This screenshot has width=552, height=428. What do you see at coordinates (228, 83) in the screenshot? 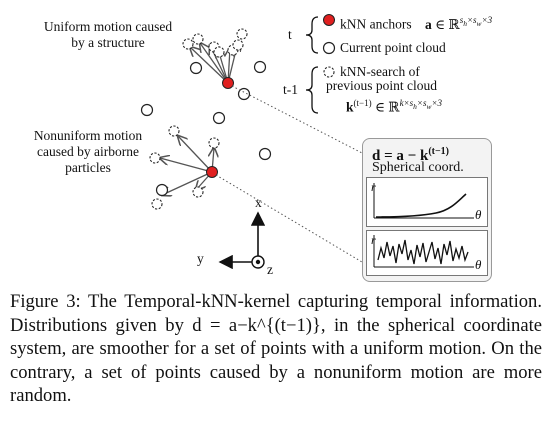
I see `anchor-uniform` at bounding box center [228, 83].